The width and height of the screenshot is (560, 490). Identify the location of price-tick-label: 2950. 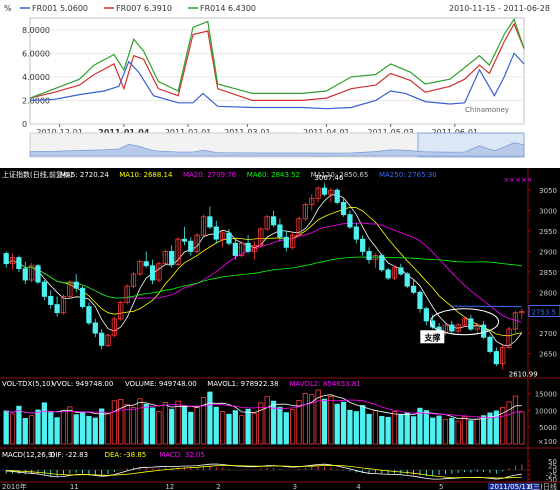
(548, 232).